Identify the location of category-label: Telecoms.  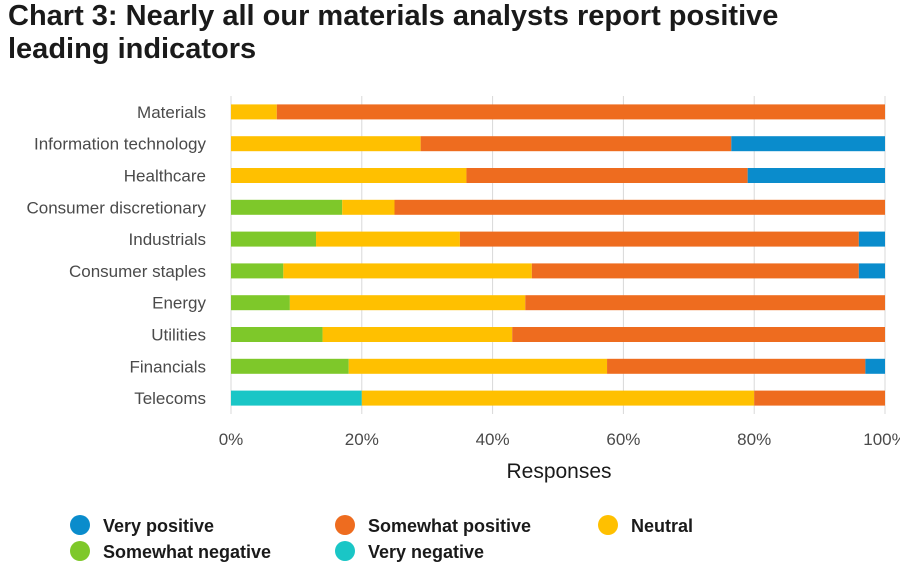
(170, 398).